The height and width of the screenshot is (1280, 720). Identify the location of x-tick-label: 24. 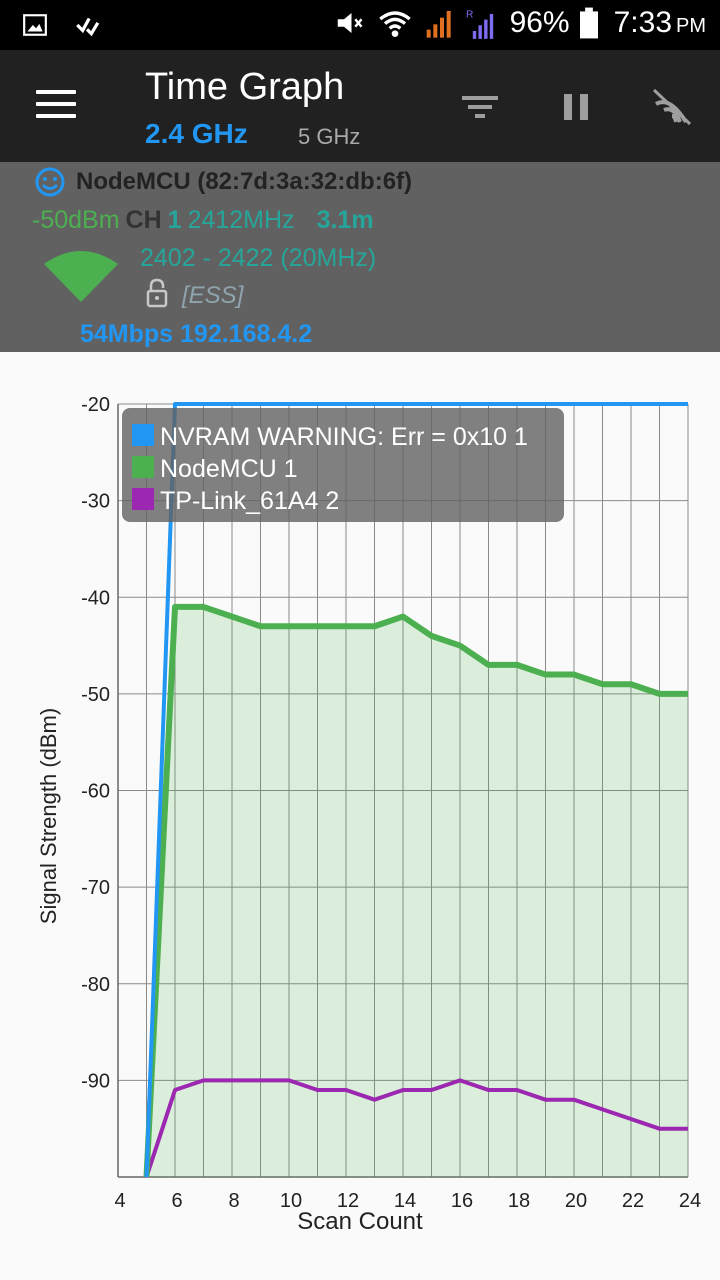
(690, 1201).